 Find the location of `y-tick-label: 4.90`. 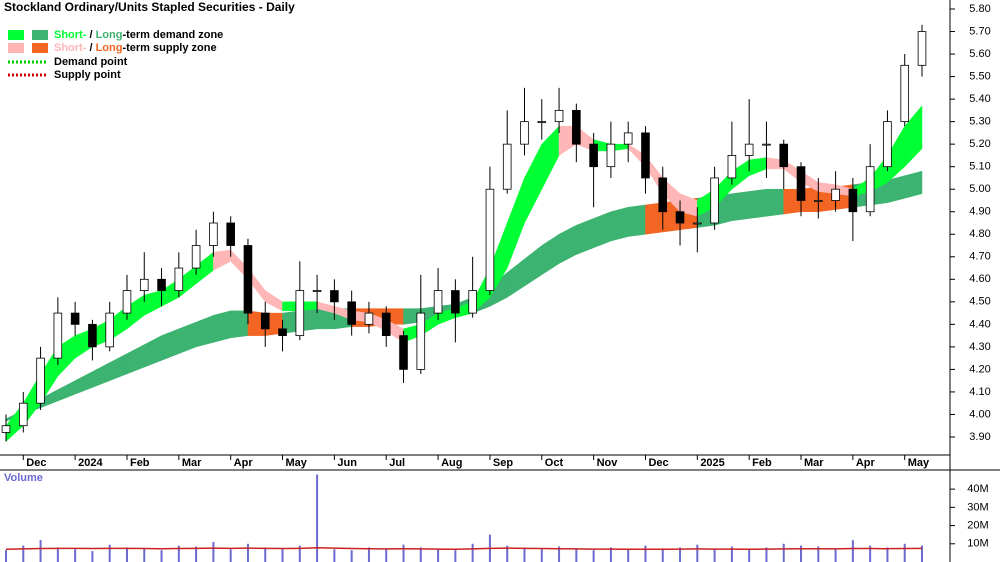

y-tick-label: 4.90 is located at coordinates (979, 212).